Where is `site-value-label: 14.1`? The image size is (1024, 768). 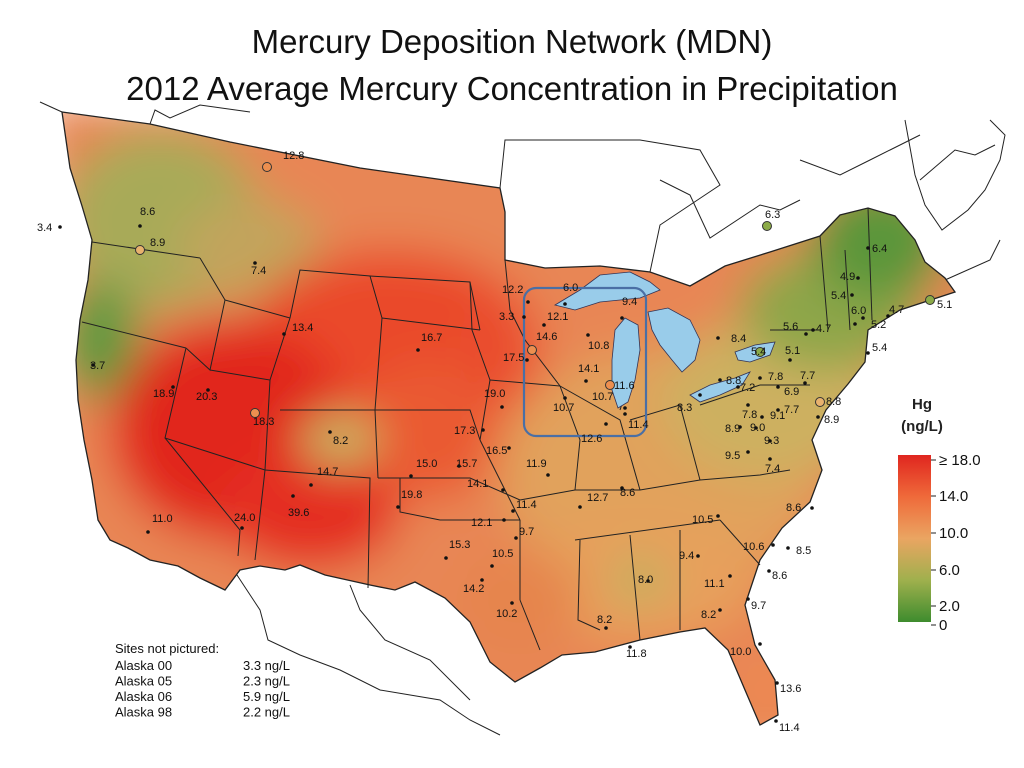 site-value-label: 14.1 is located at coordinates (477, 484).